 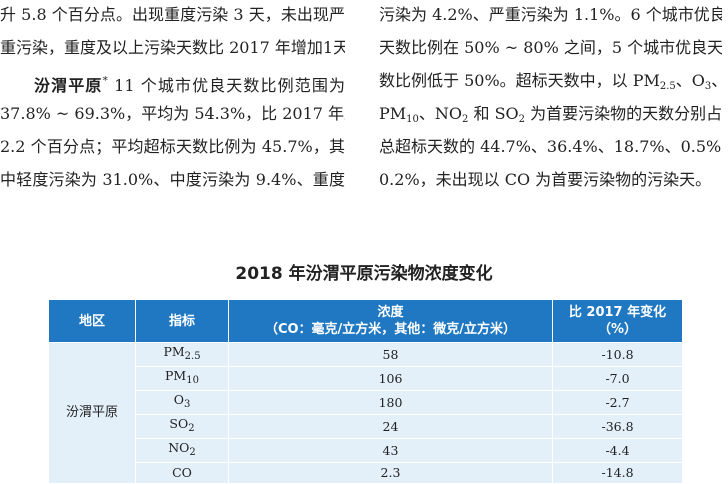 I want to click on text: O, so click(x=178, y=399).